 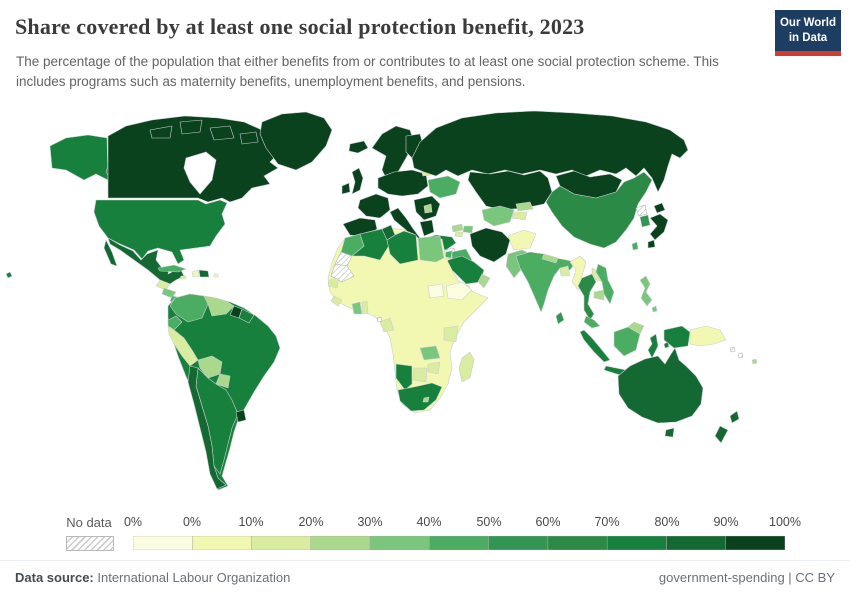 I want to click on region-suriname-fr-guiana, so click(x=246, y=316).